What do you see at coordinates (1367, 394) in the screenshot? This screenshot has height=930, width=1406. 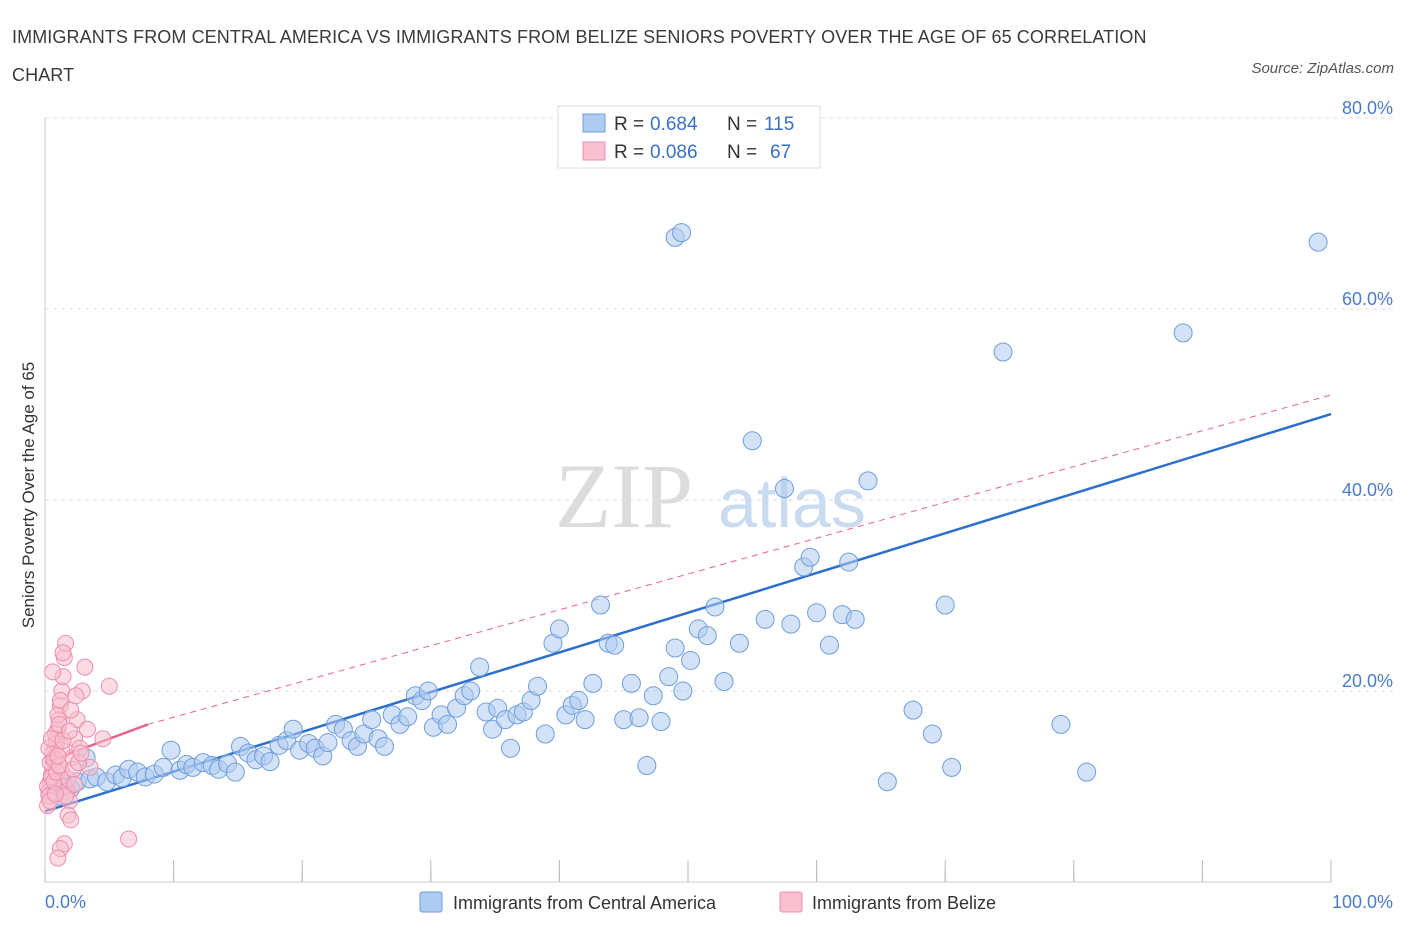 I see `y-axis-tick-labels: 20.0% 40.0% 60.0% 80.0%` at bounding box center [1367, 394].